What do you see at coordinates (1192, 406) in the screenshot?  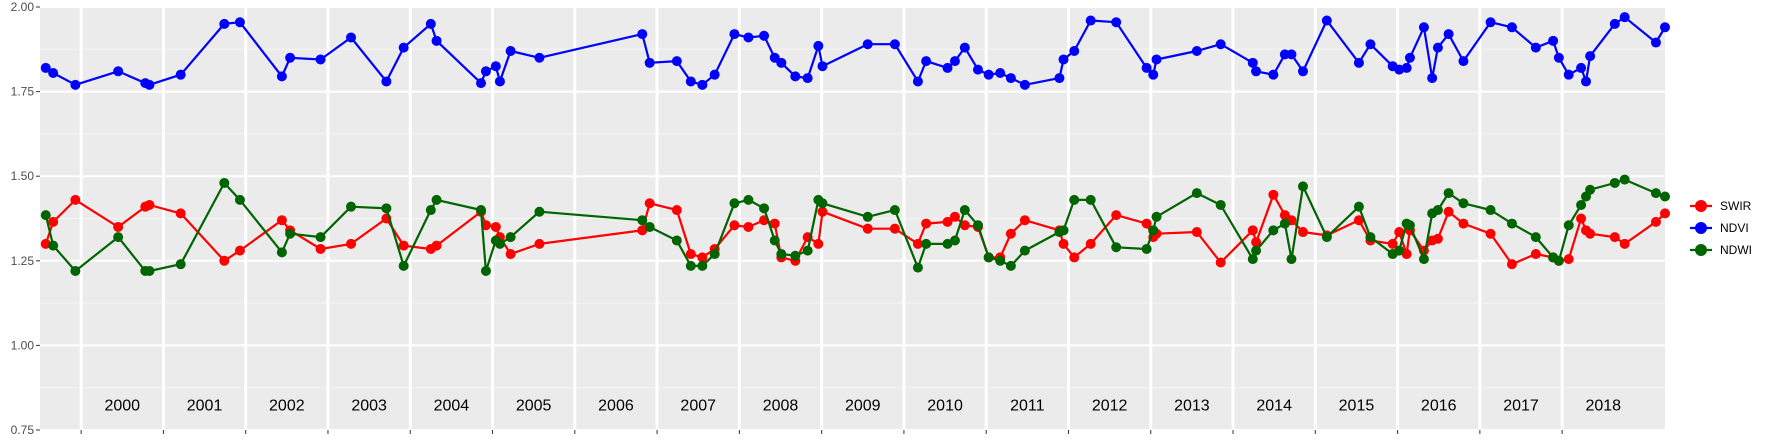 I see `year-label: 2013` at bounding box center [1192, 406].